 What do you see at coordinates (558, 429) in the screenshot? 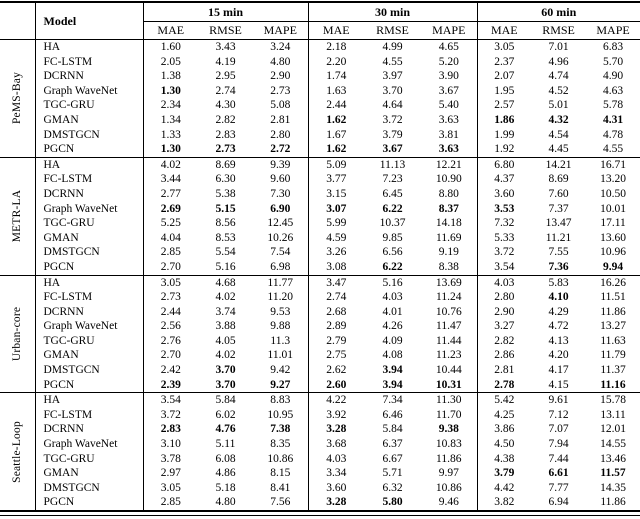
I see `metric-value-cell: 7.07` at bounding box center [558, 429].